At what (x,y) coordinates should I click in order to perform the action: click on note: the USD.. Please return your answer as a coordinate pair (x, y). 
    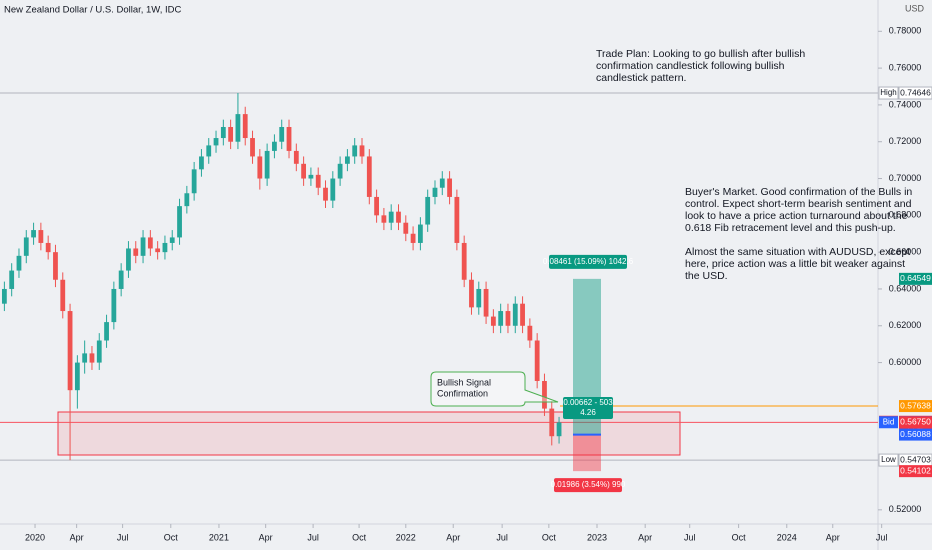
    Looking at the image, I should click on (706, 276).